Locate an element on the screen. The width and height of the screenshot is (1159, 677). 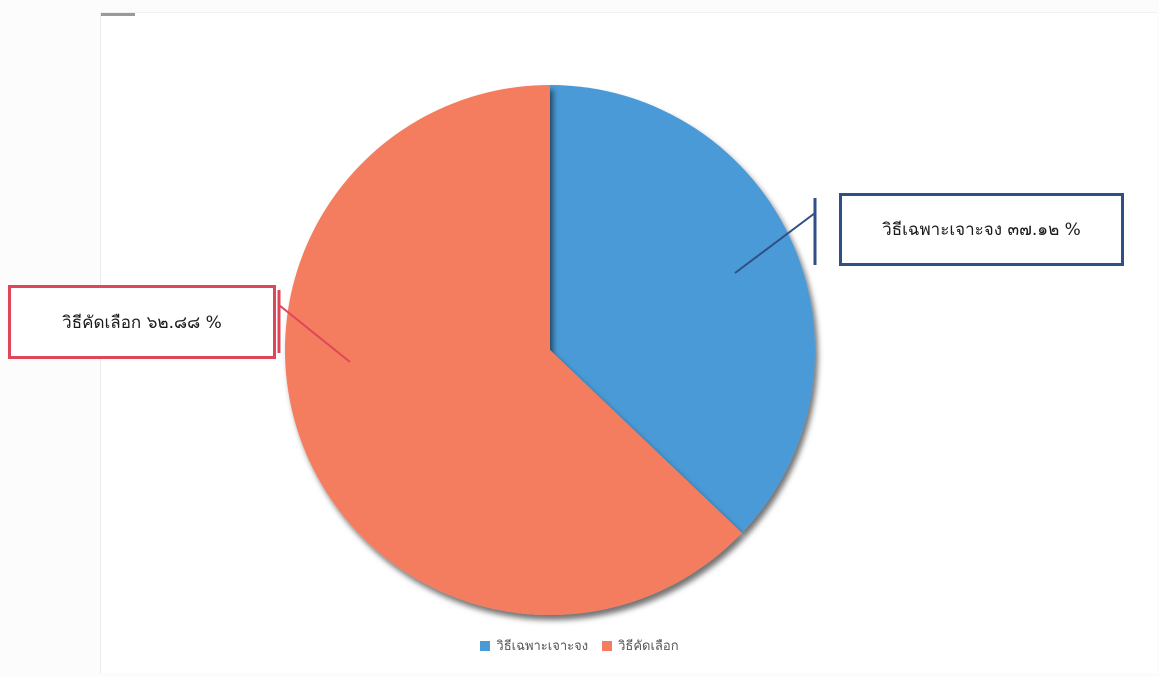
data-label-specific-method: วิธีเฉพาะเจาะจง ๓๗.๑๒ % is located at coordinates (981, 229).